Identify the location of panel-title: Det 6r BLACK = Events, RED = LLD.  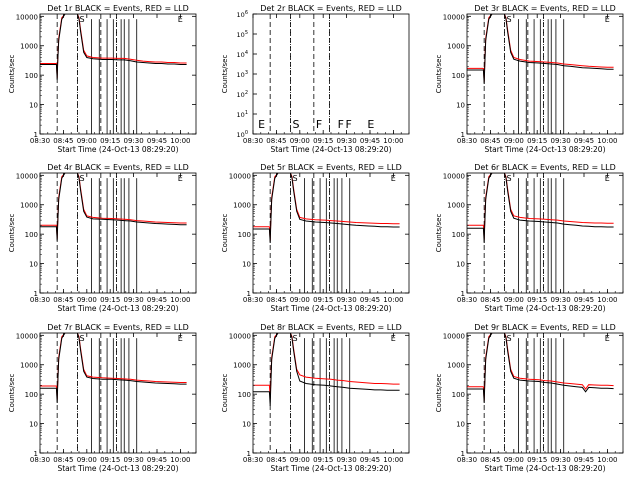
(545, 167).